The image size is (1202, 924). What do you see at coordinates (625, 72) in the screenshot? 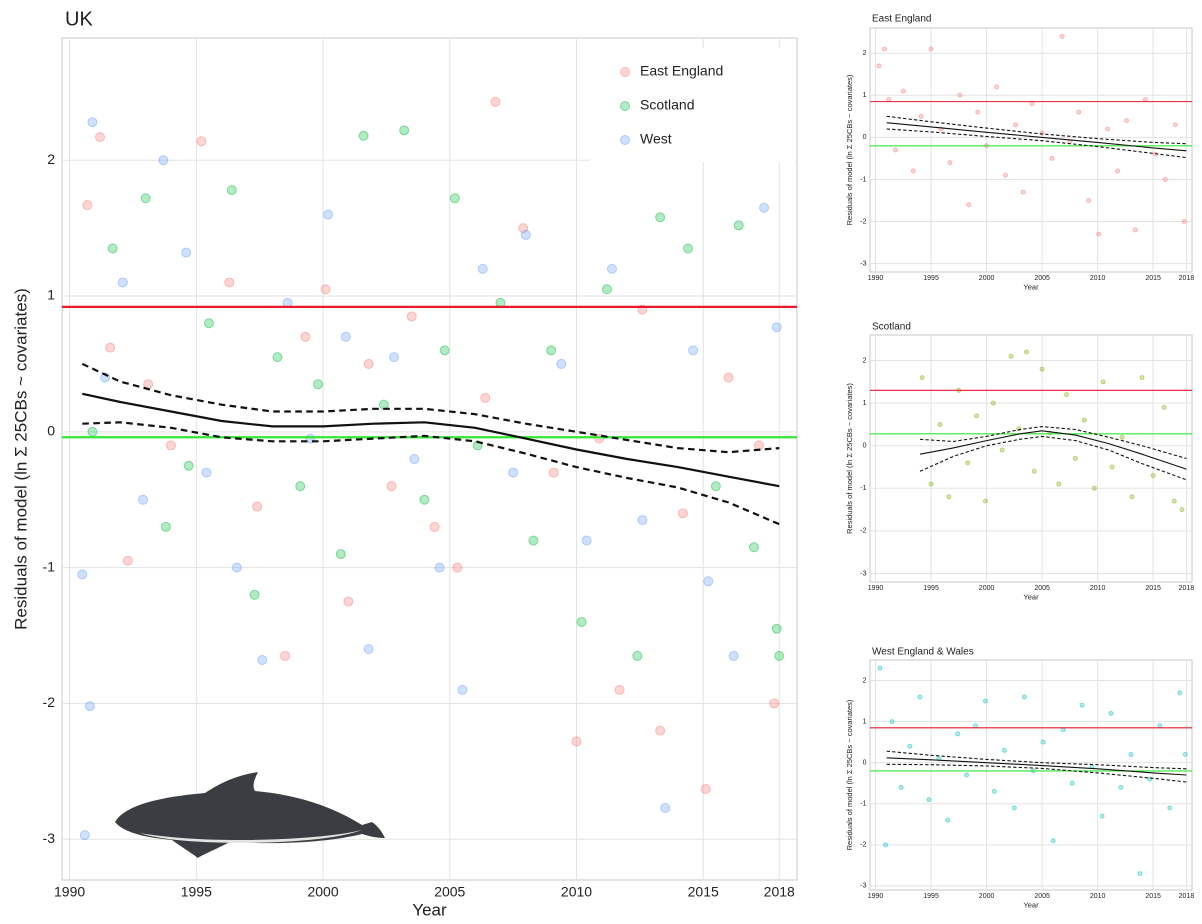
I see `legend-swatch` at bounding box center [625, 72].